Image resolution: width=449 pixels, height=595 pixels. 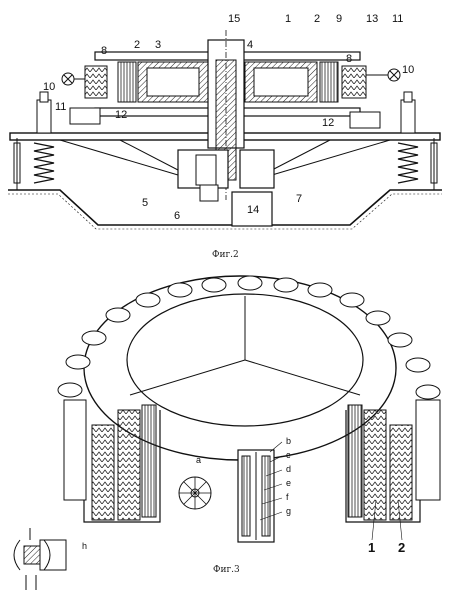 What do you see at coordinates (408, 70) in the screenshot?
I see `fig2-label-10b: 10` at bounding box center [408, 70].